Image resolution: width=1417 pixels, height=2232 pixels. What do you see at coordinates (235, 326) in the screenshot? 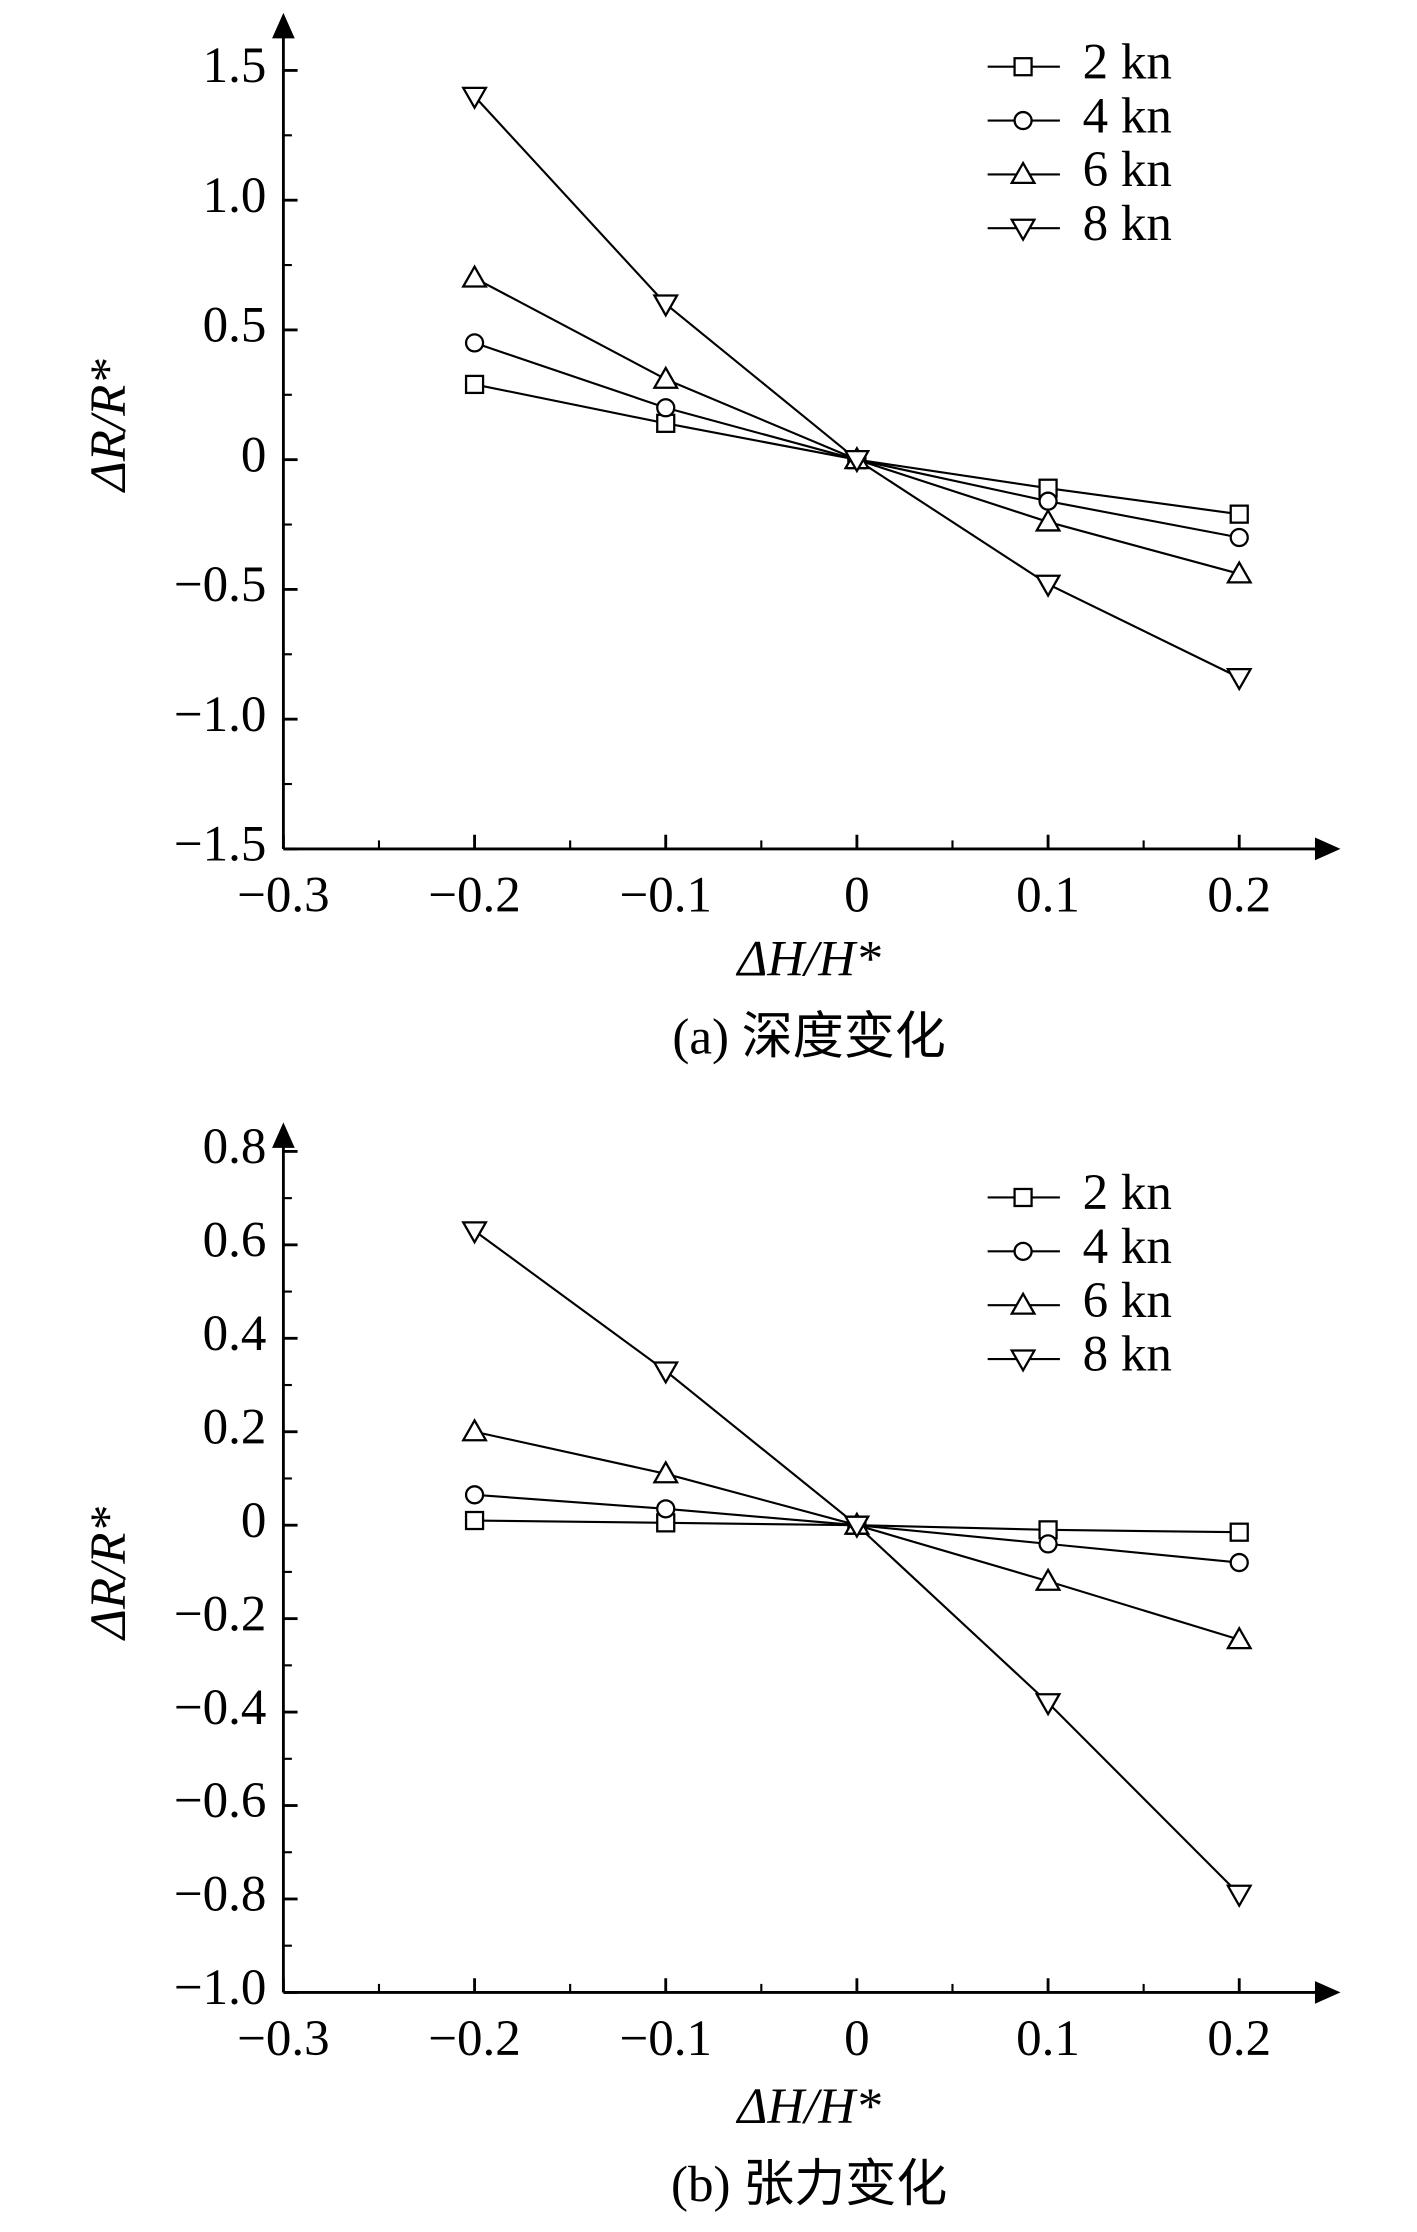
I see `y-tick-label: 0.5` at bounding box center [235, 326].